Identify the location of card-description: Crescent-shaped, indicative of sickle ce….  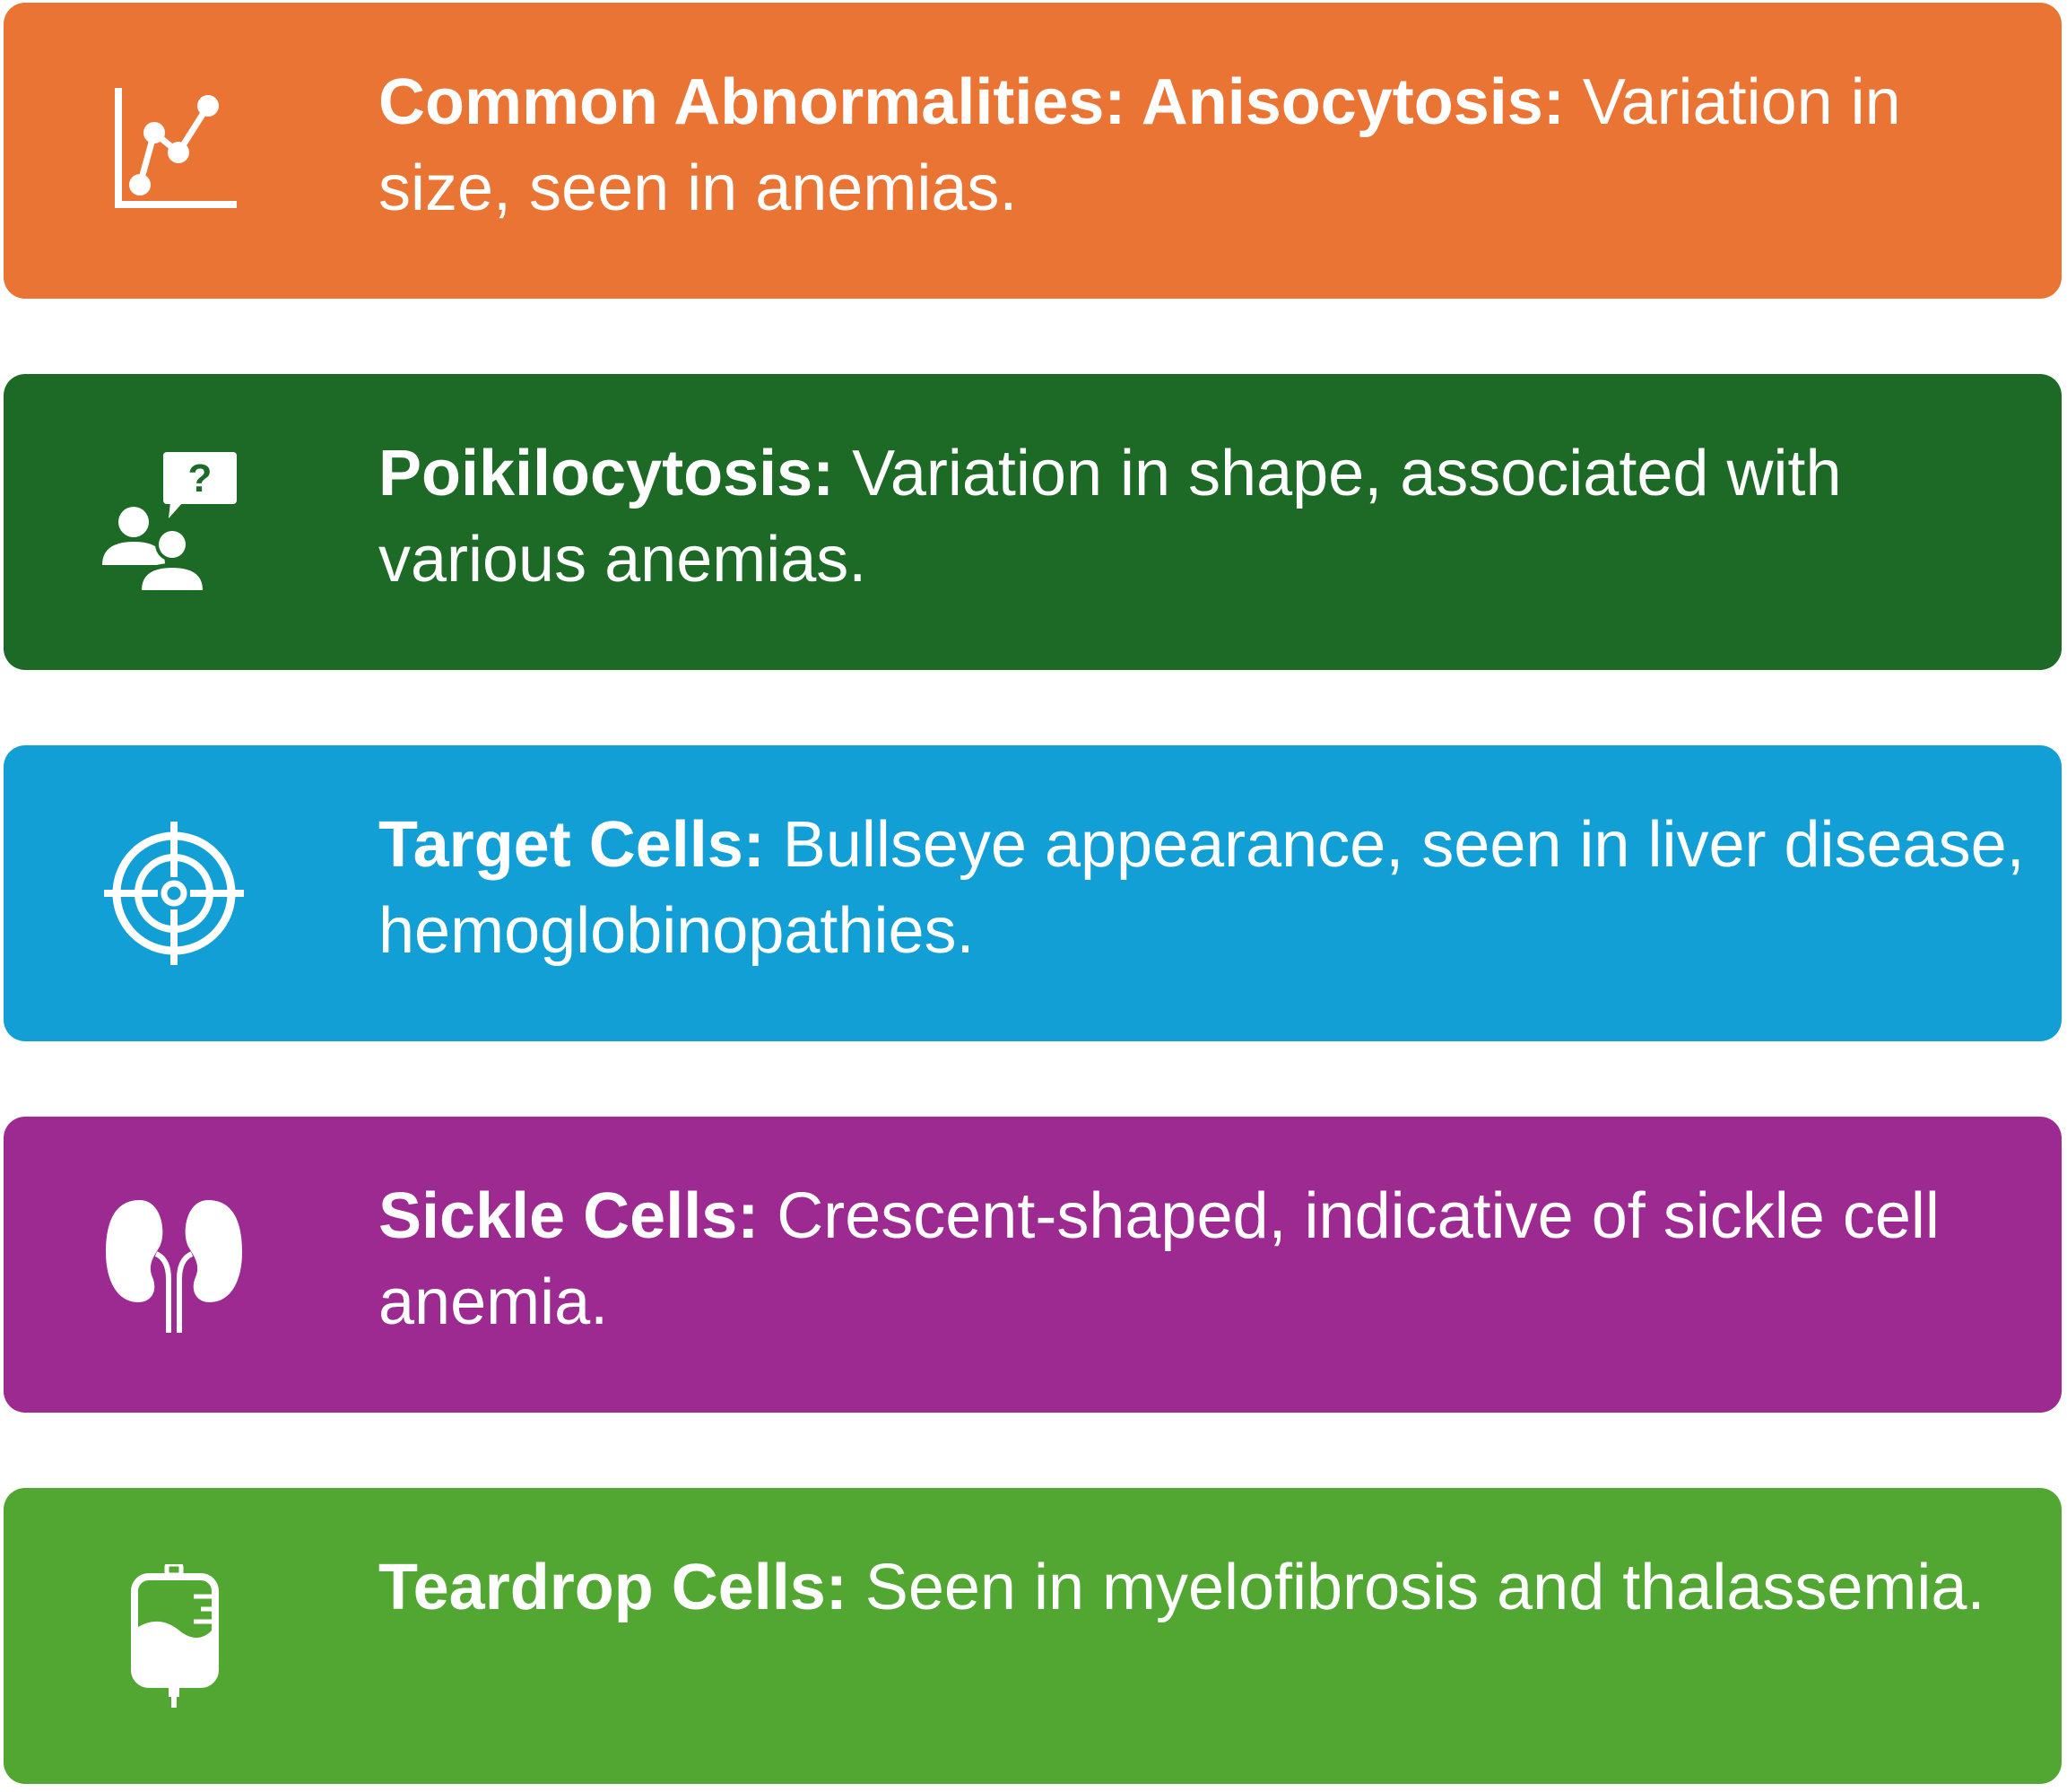
(1159, 1259).